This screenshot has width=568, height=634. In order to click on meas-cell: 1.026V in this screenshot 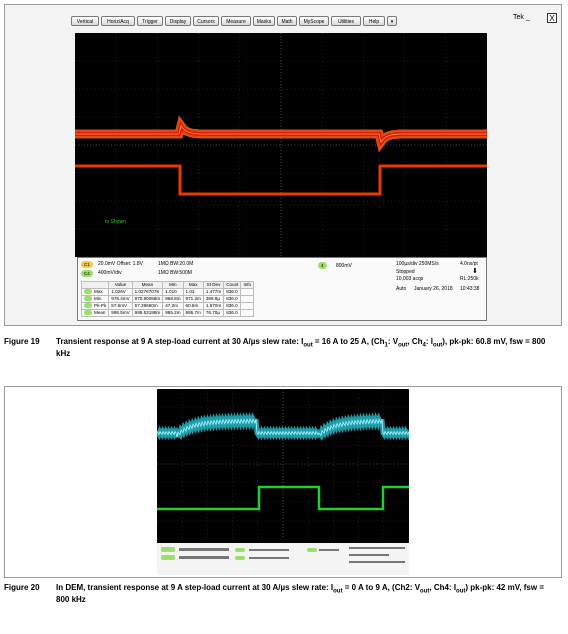, I will do `click(120, 292)`.